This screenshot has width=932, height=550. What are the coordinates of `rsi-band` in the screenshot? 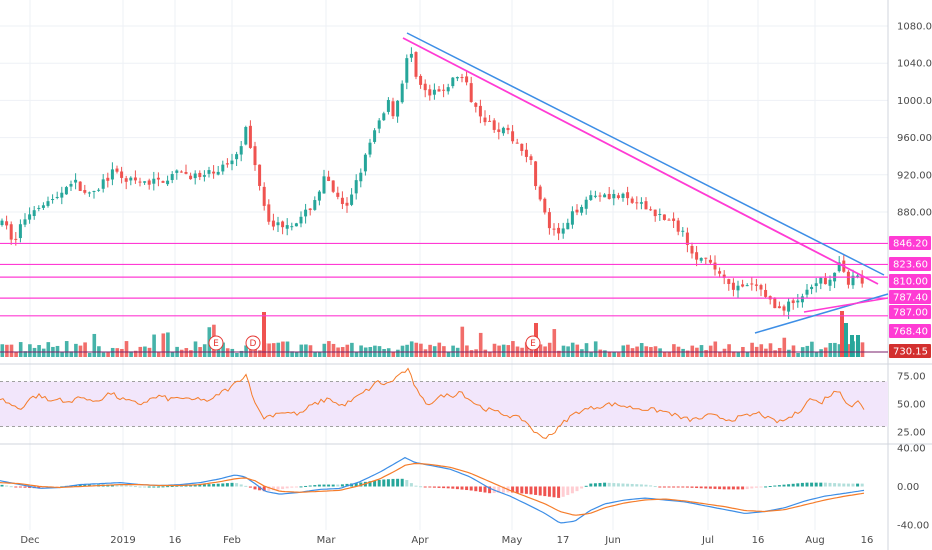 It's located at (444, 404).